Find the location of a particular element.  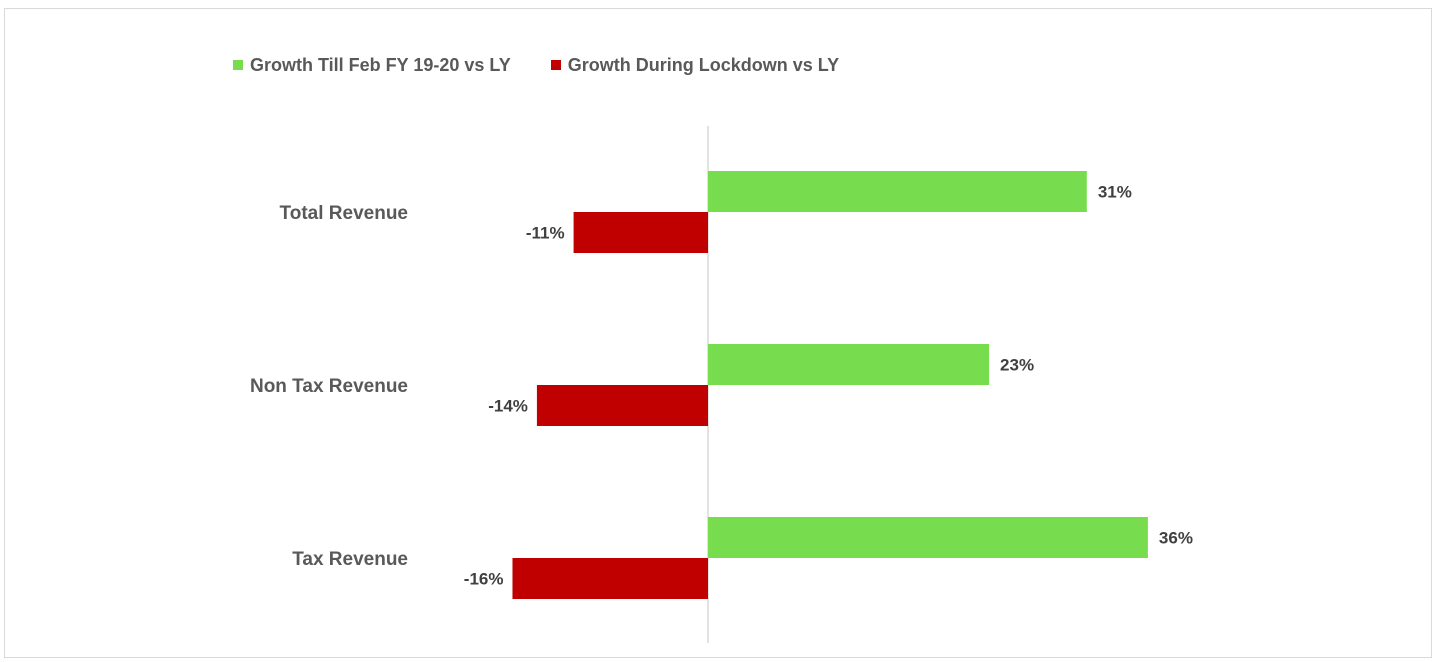

data-label: -16% is located at coordinates (484, 579).